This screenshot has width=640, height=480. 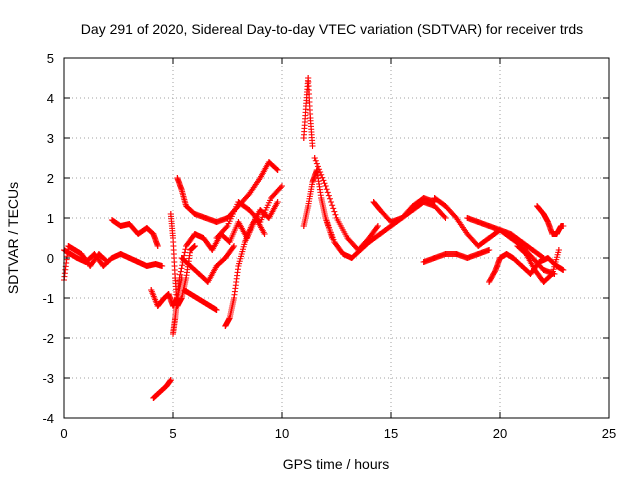 What do you see at coordinates (336, 464) in the screenshot?
I see `x-axis-label: GPS time / hours` at bounding box center [336, 464].